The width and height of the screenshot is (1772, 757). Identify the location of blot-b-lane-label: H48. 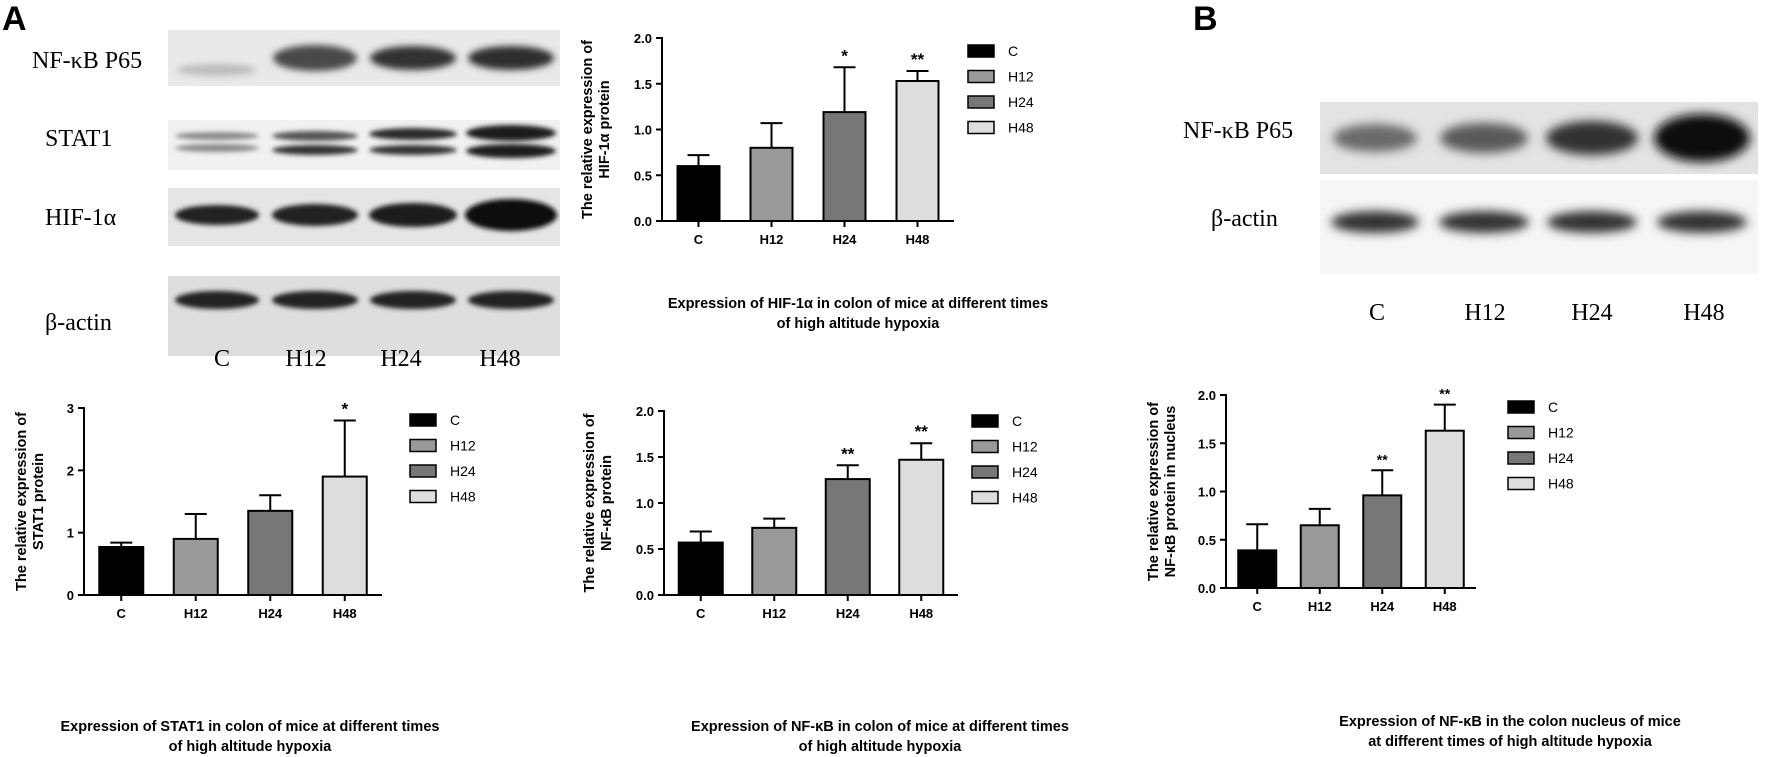
(1704, 313).